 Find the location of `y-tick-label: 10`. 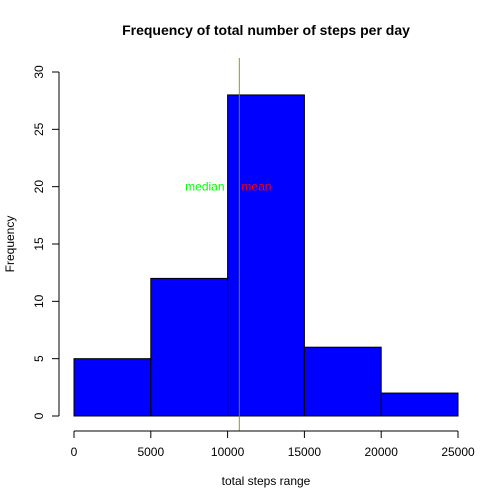

y-tick-label: 10 is located at coordinates (39, 301).